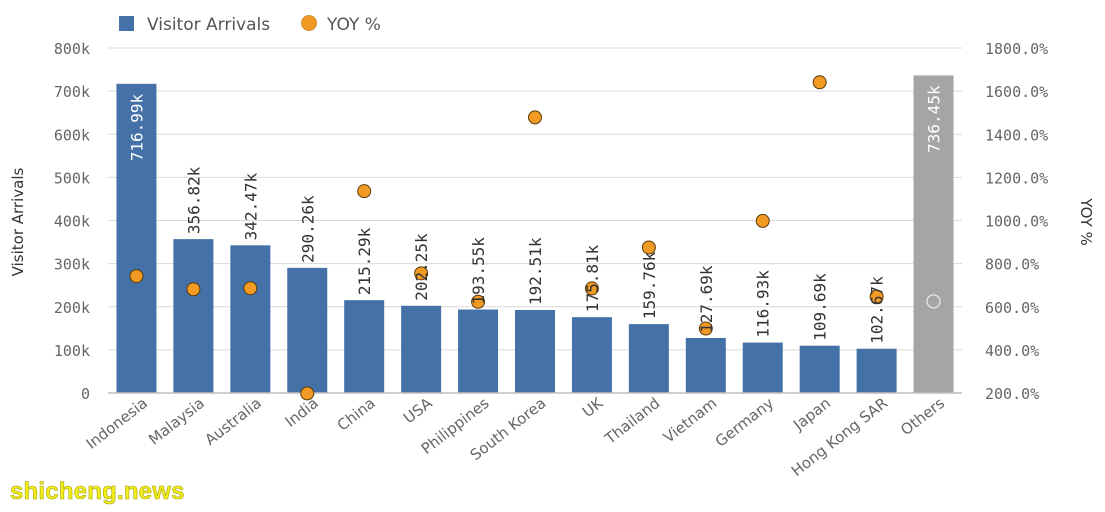 The width and height of the screenshot is (1105, 512). Describe the element at coordinates (309, 23) in the screenshot. I see `legend-swatch-yoy` at that location.